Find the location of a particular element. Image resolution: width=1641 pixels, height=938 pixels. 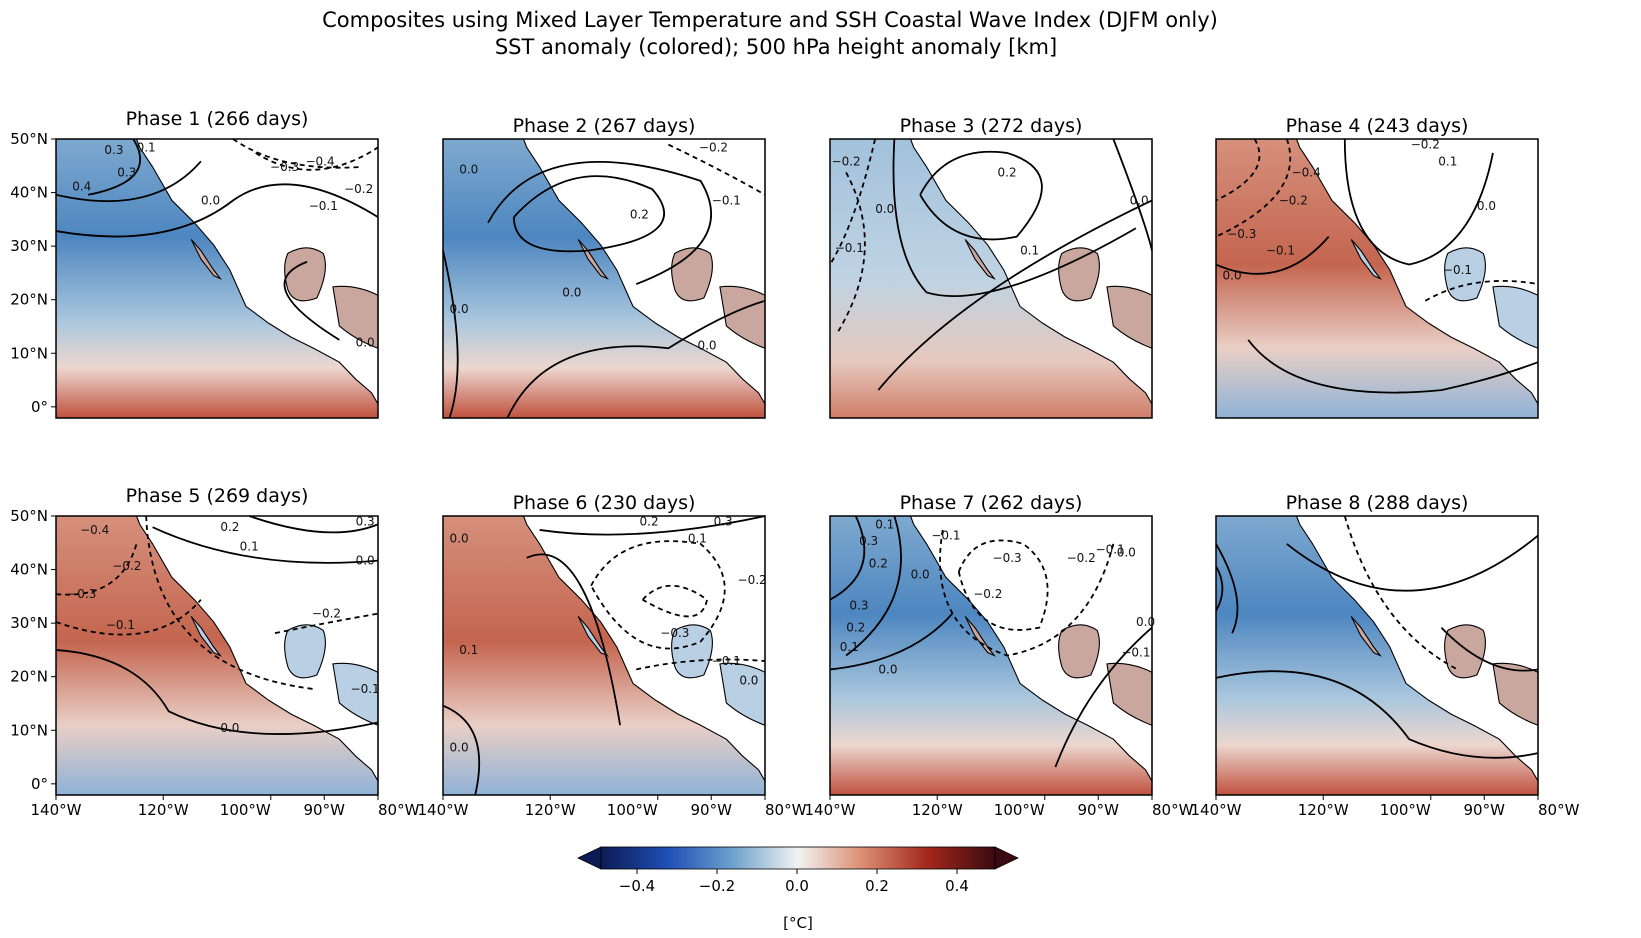

panel-title: Phase 2 (267 days) is located at coordinates (604, 126).